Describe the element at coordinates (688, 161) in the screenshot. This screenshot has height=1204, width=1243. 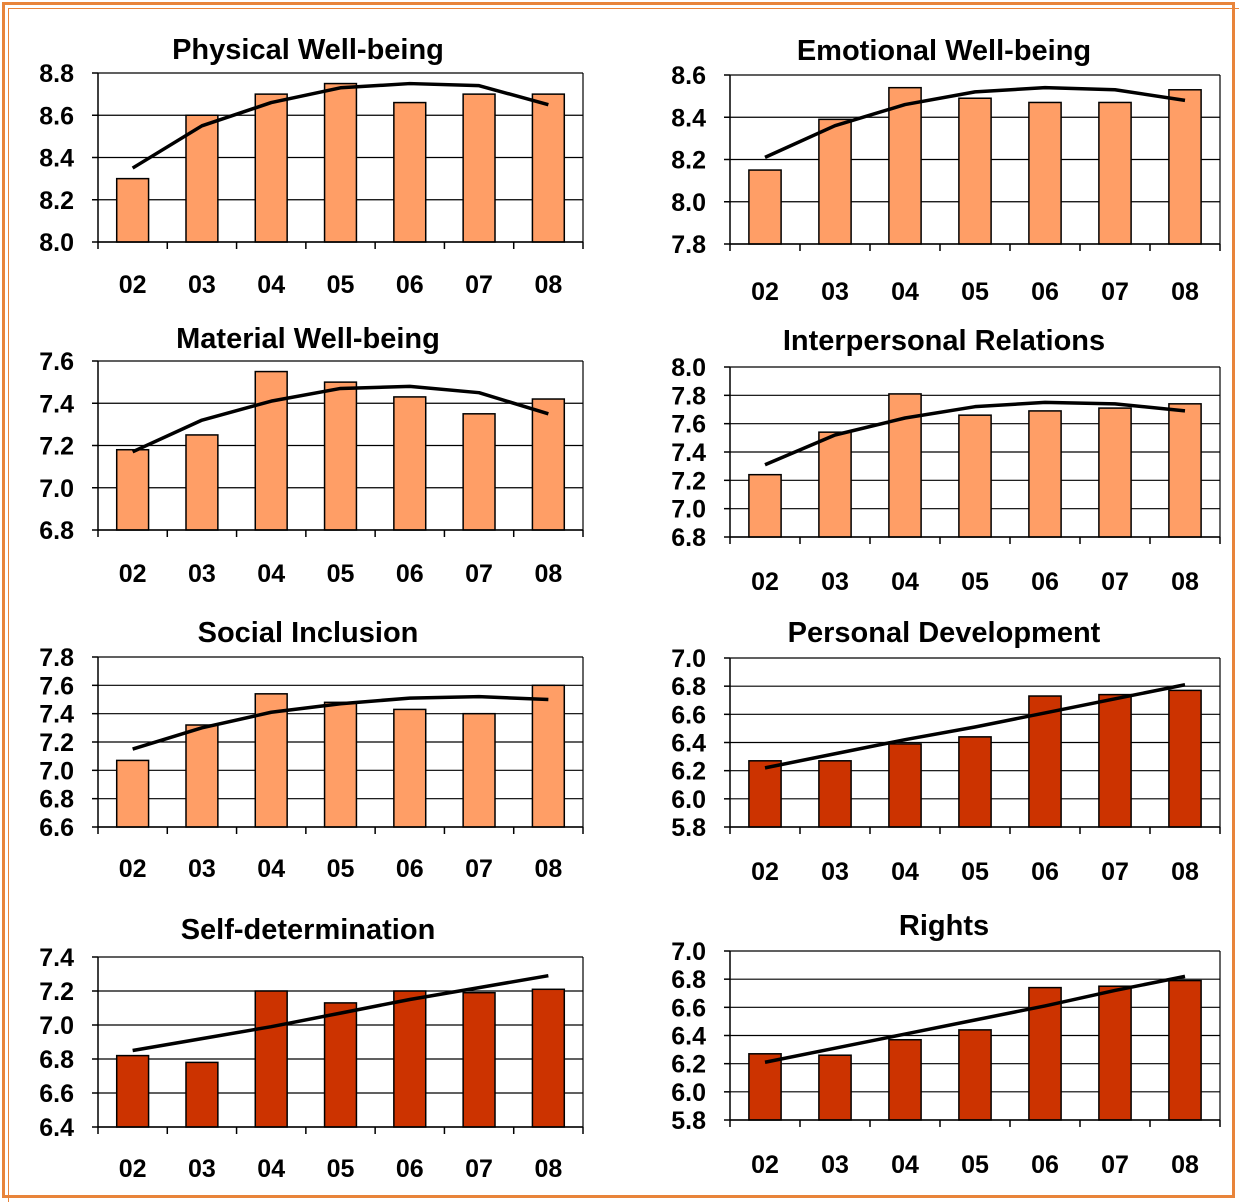
I see `y-tick-label: 8.2` at that location.